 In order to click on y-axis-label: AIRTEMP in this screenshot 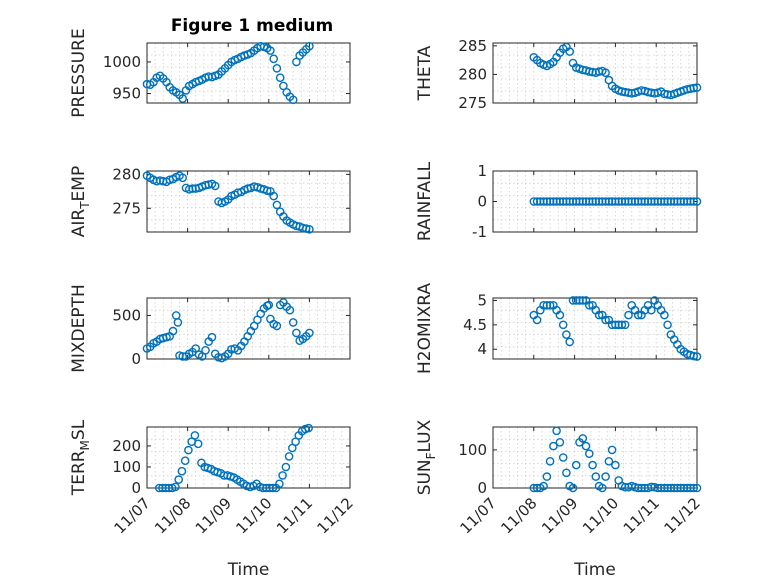, I will do `click(80, 201)`.